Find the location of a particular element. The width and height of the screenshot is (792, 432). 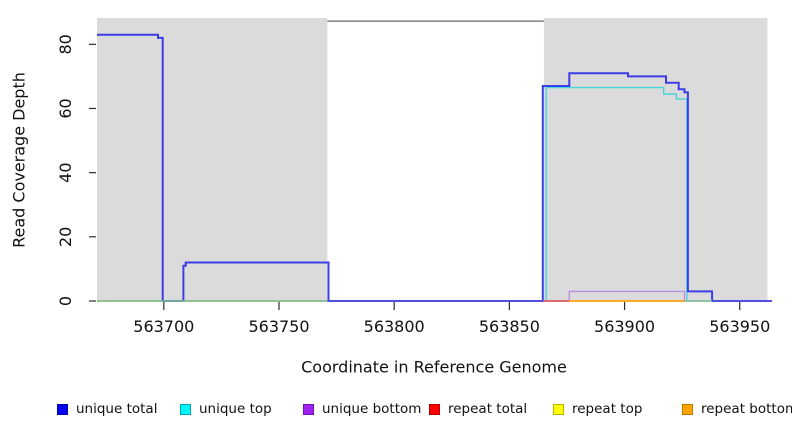

x-tick-label: 563900 is located at coordinates (624, 326).